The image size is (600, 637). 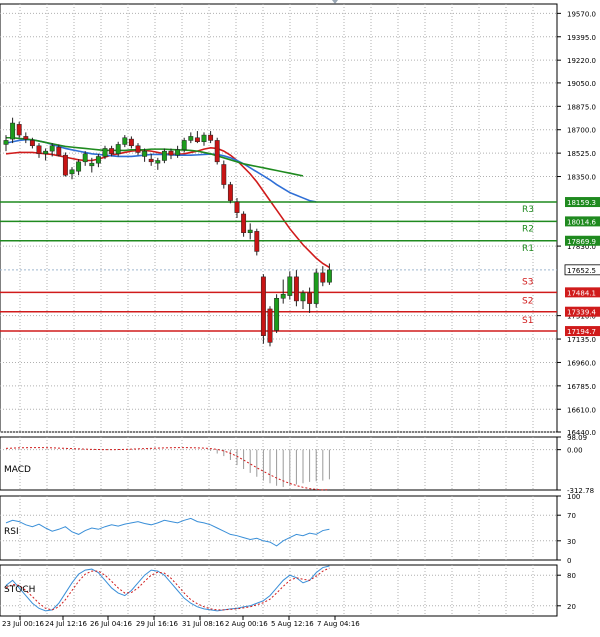 I want to click on level-price-label: 18014.6, so click(x=581, y=222).